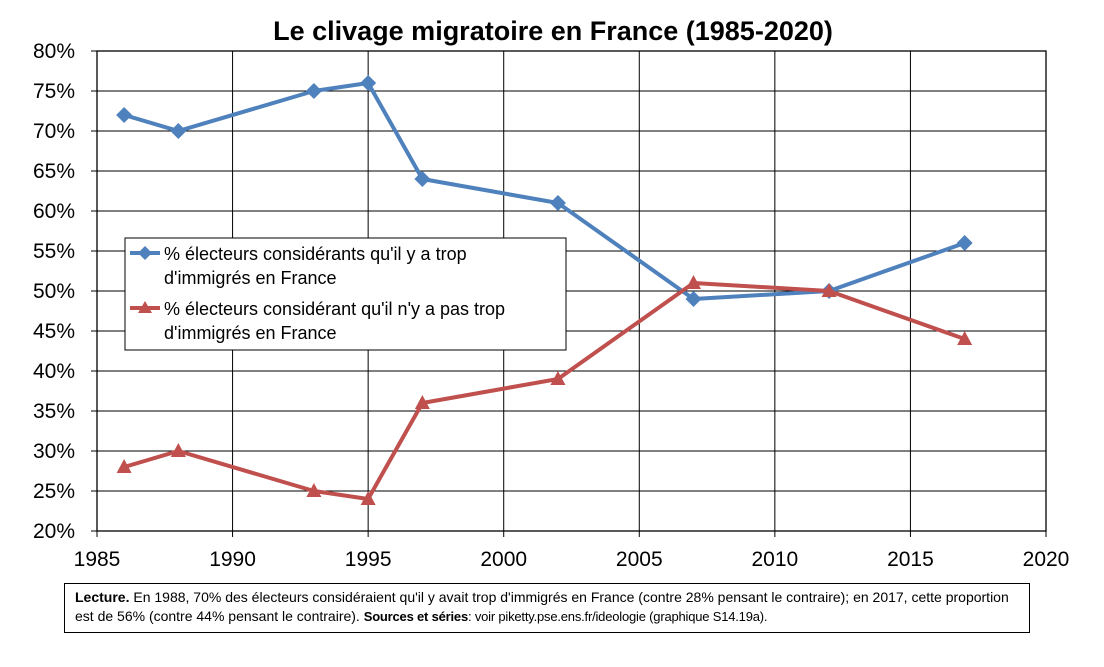  I want to click on y-tick-label: 65%, so click(54, 171).